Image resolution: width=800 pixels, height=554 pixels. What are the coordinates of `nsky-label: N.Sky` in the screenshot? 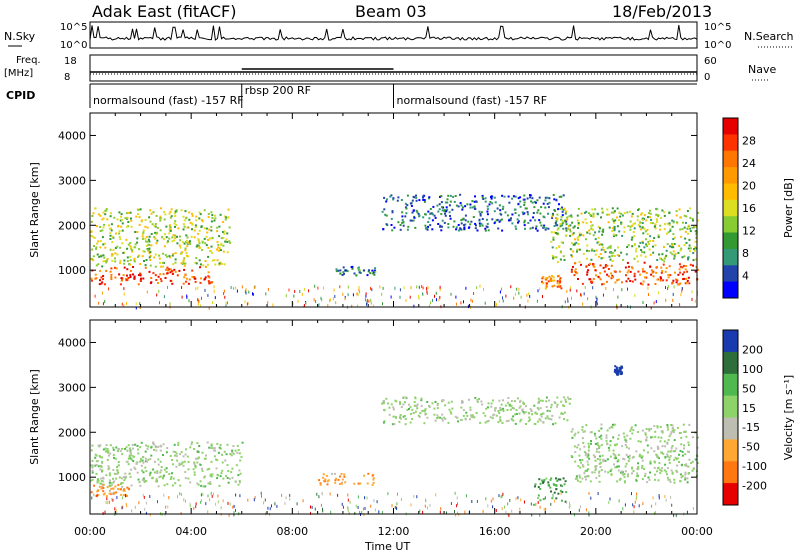 It's located at (20, 36).